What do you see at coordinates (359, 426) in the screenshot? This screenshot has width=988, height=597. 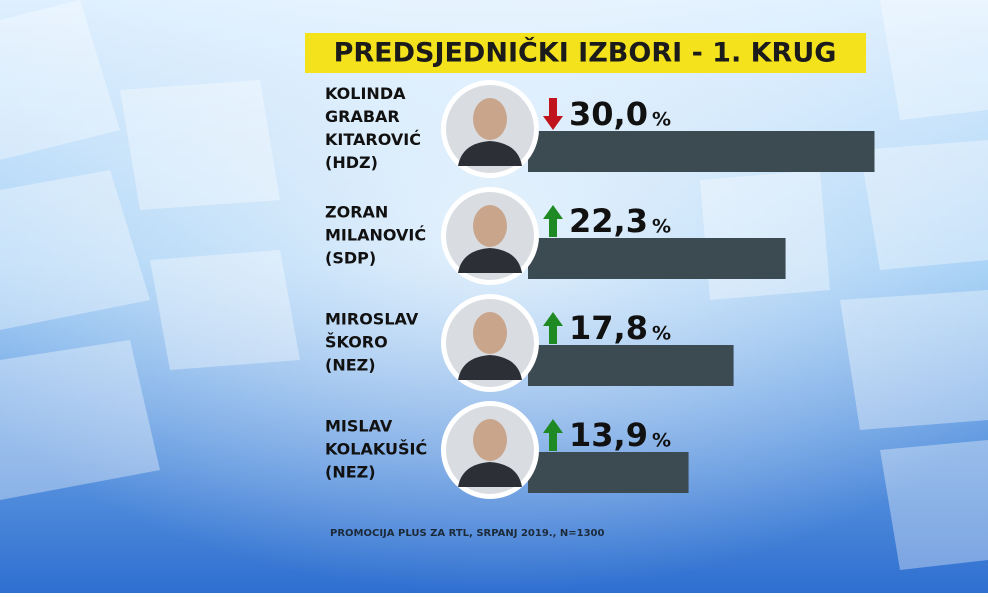 I see `candidate-name: MISLAV` at bounding box center [359, 426].